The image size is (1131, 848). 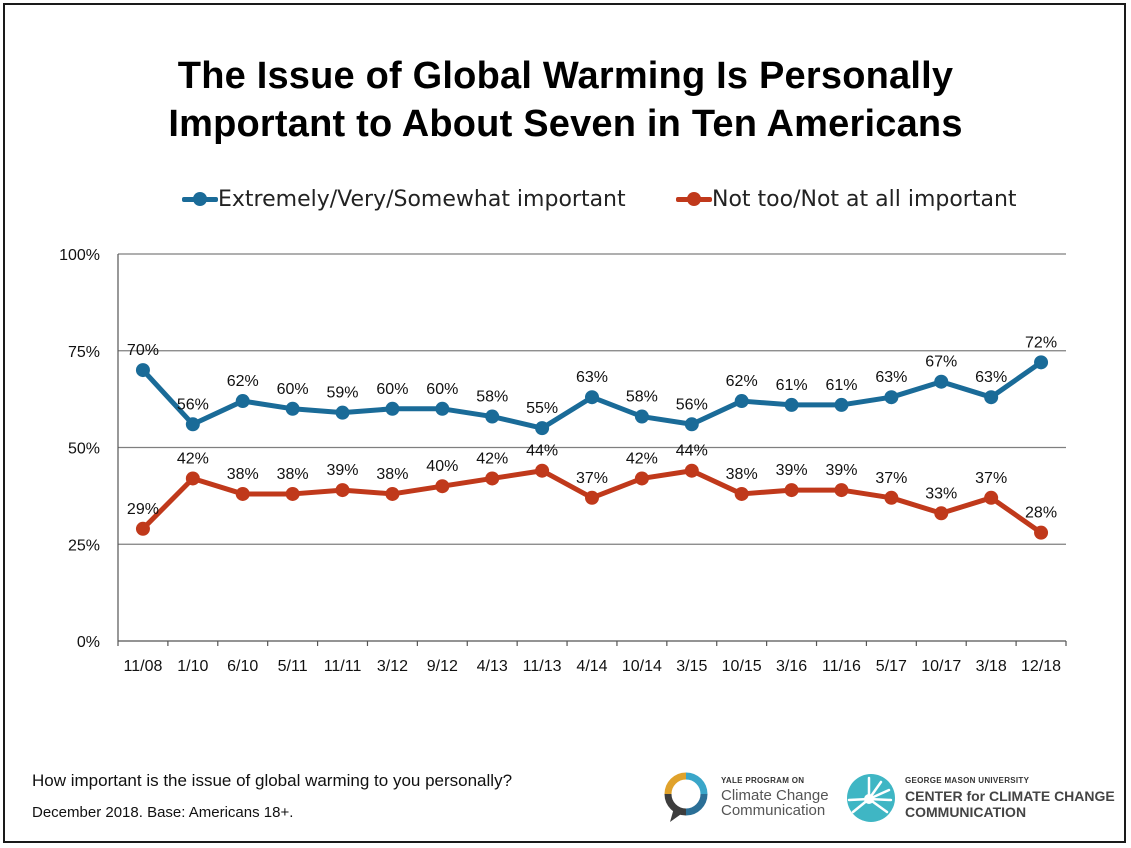 I want to click on gmu-logo-line-2: COMMUNICATION, so click(x=966, y=812).